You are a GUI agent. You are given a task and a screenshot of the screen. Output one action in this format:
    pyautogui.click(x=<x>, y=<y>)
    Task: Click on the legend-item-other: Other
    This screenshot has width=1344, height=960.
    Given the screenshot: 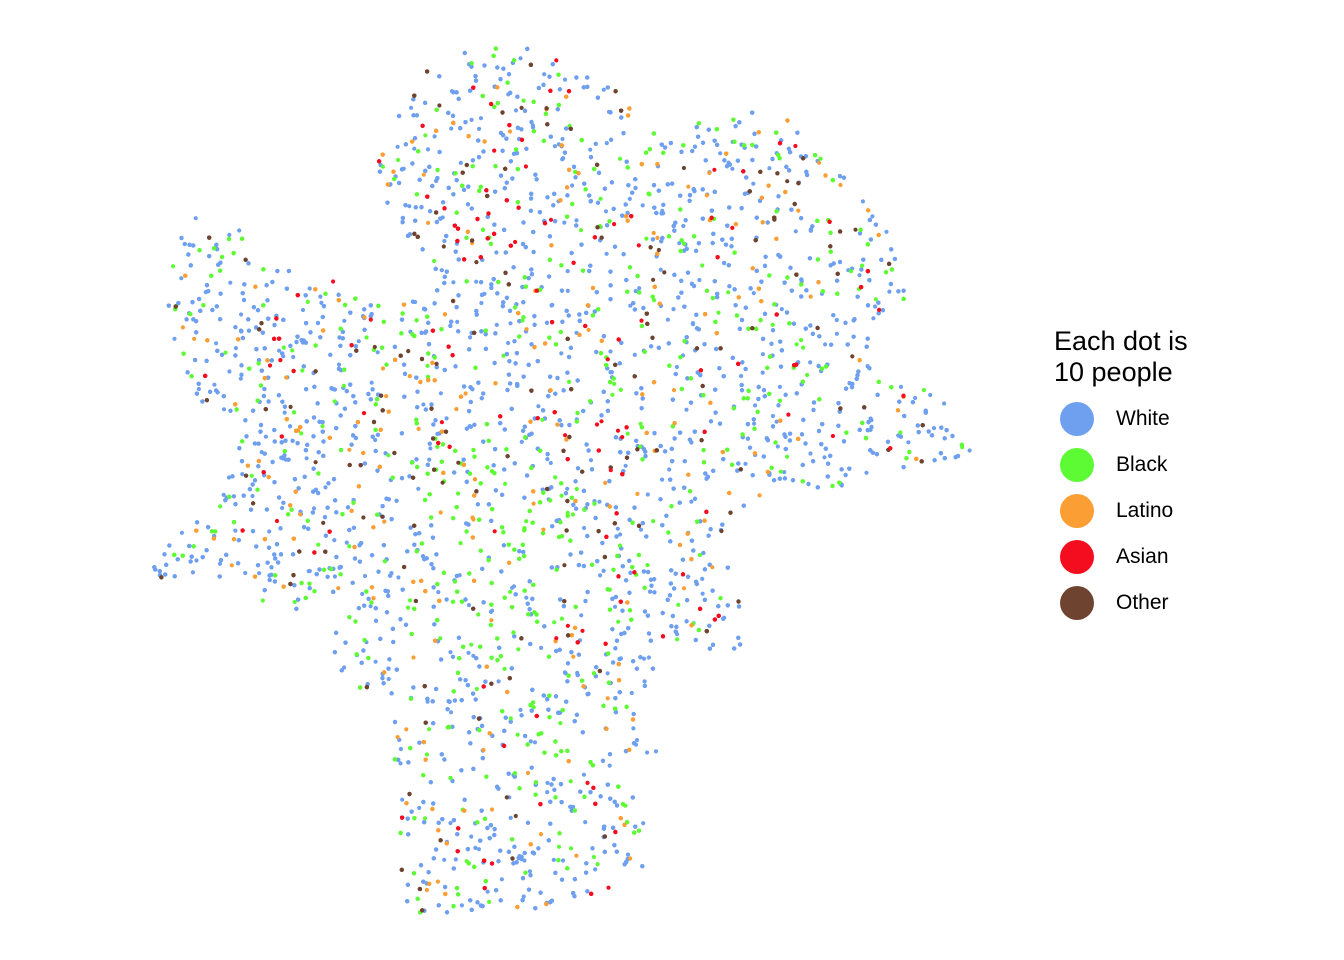 What is the action you would take?
    pyautogui.click(x=1121, y=603)
    